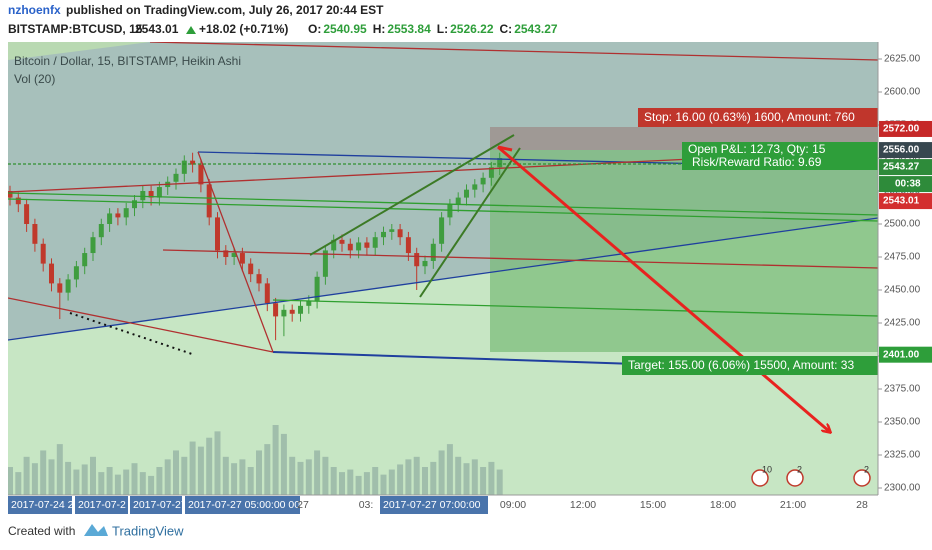  What do you see at coordinates (902, 389) in the screenshot?
I see `y-tick-label: 2375.00` at bounding box center [902, 389].